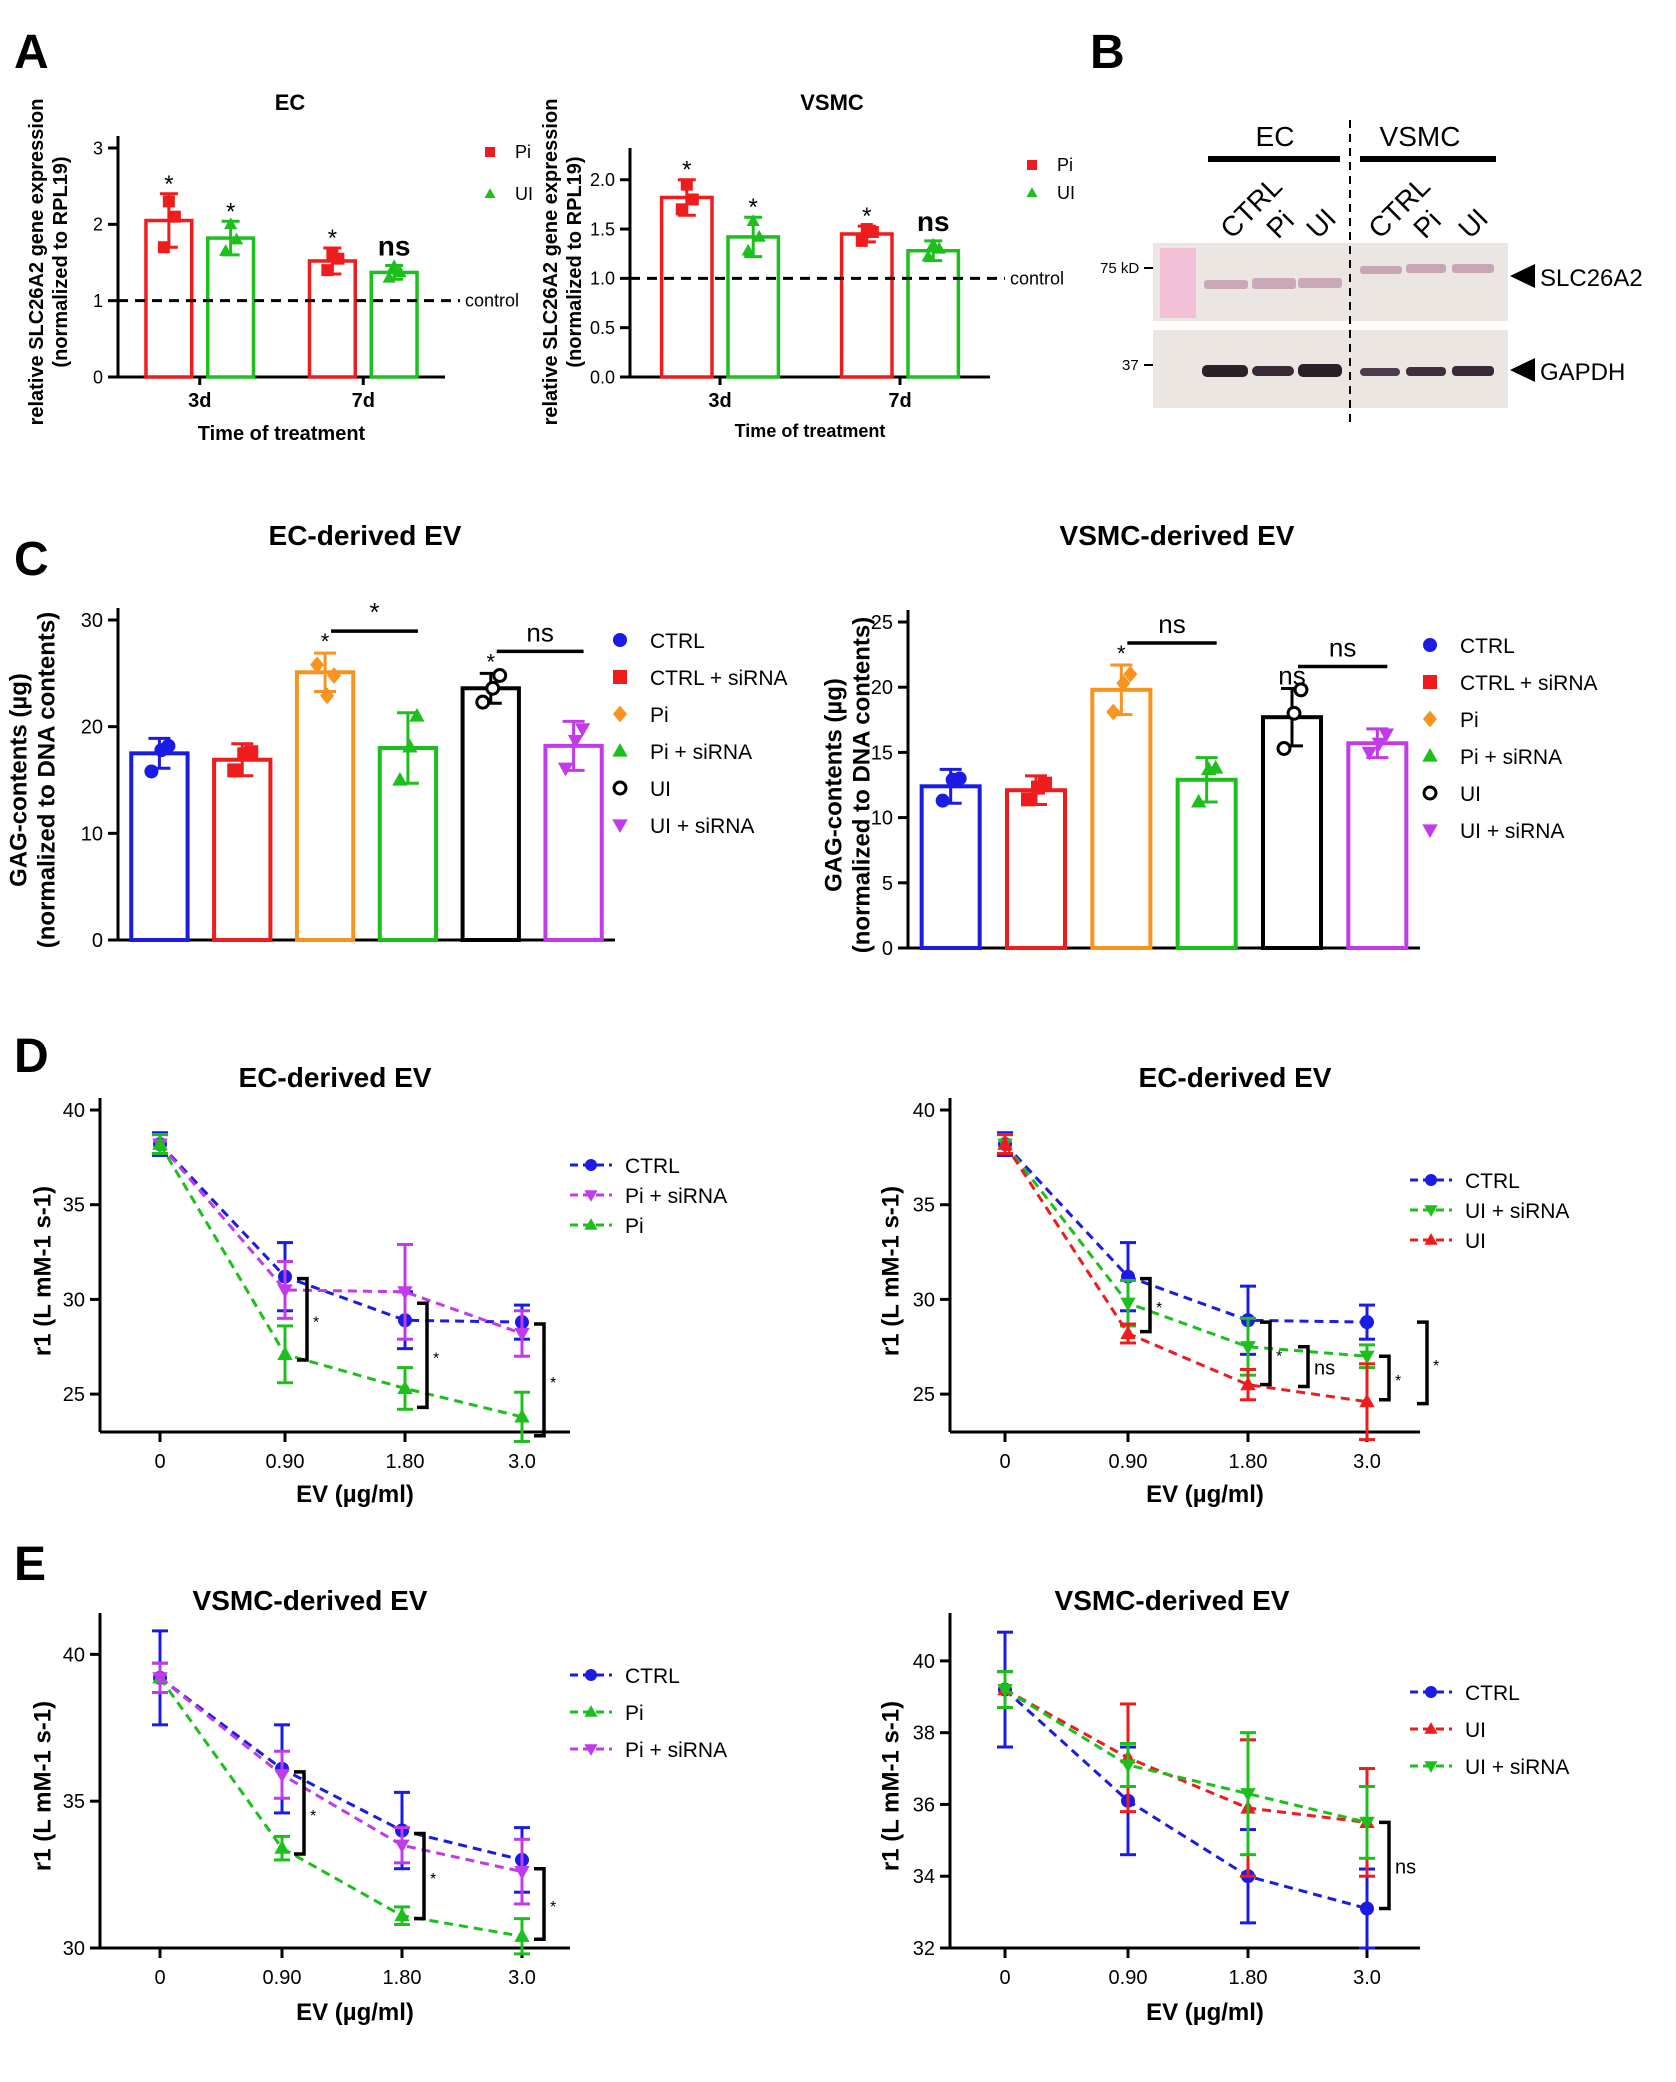  Describe the element at coordinates (1420, 136) in the screenshot. I see `blot-group-label-vsmc: VSMC` at that location.